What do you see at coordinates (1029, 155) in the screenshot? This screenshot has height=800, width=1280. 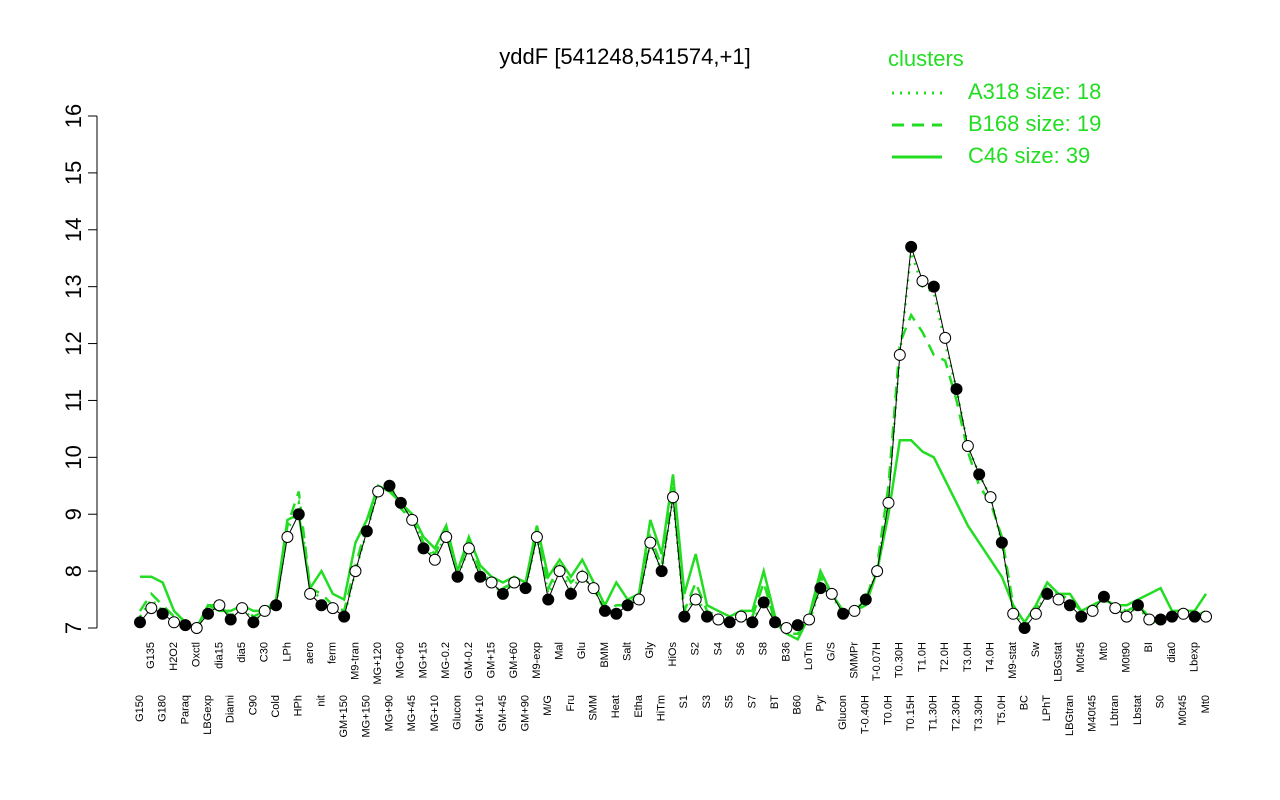 I see `legend-label: C46 size: 39` at bounding box center [1029, 155].